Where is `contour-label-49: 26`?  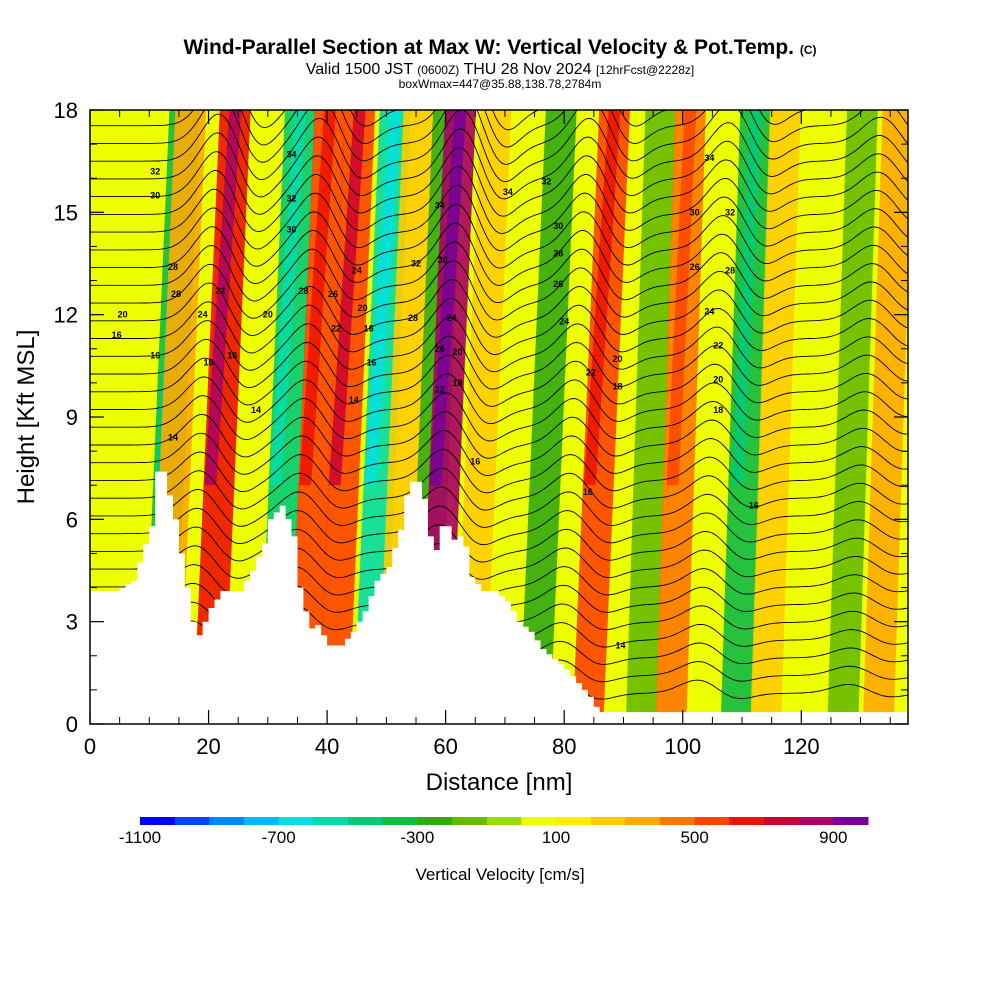
contour-label-49: 26 is located at coordinates (695, 267).